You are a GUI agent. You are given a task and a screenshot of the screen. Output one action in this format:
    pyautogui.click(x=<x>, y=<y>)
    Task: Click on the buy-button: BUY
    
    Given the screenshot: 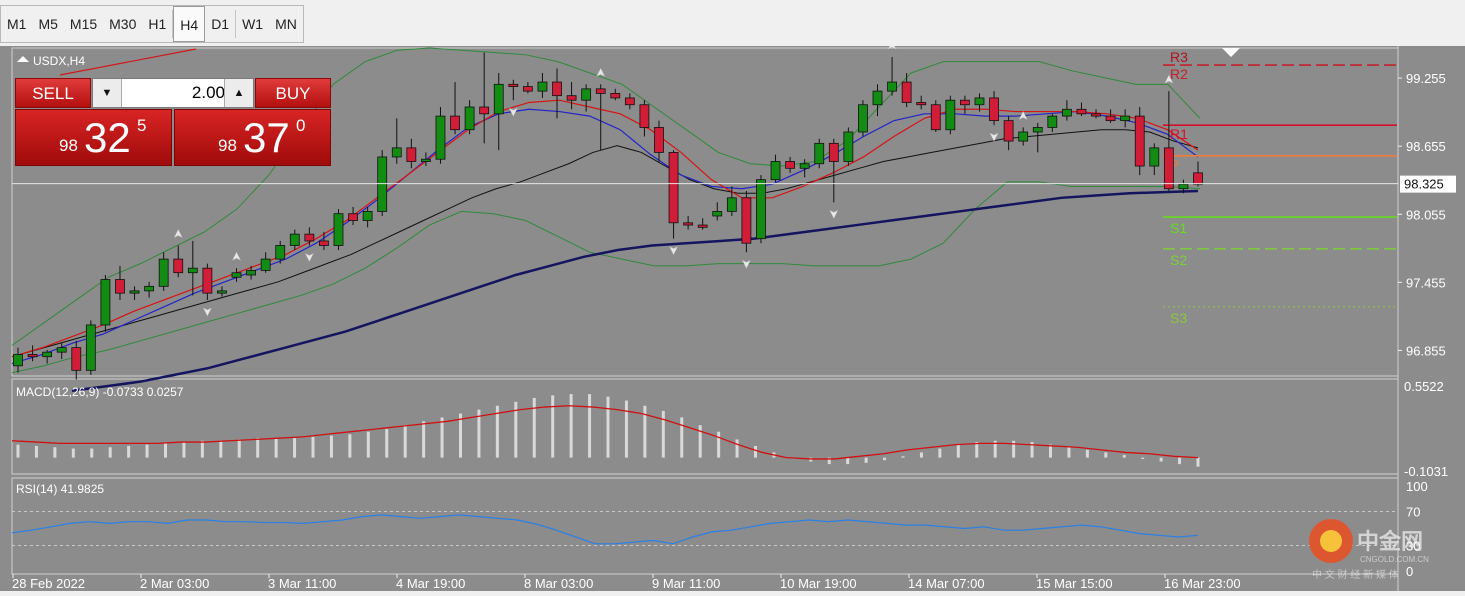 What is the action you would take?
    pyautogui.click(x=293, y=93)
    